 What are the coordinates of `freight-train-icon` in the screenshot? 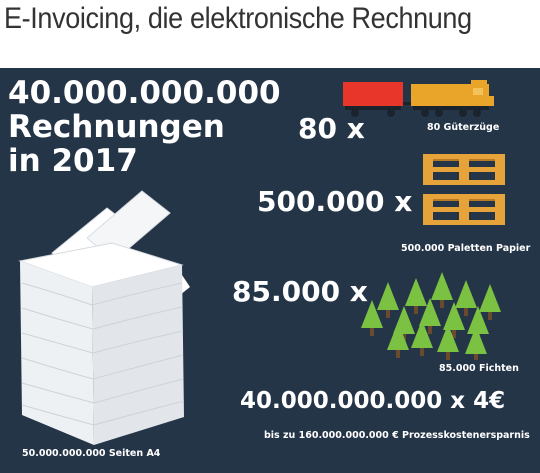 It's located at (418, 98).